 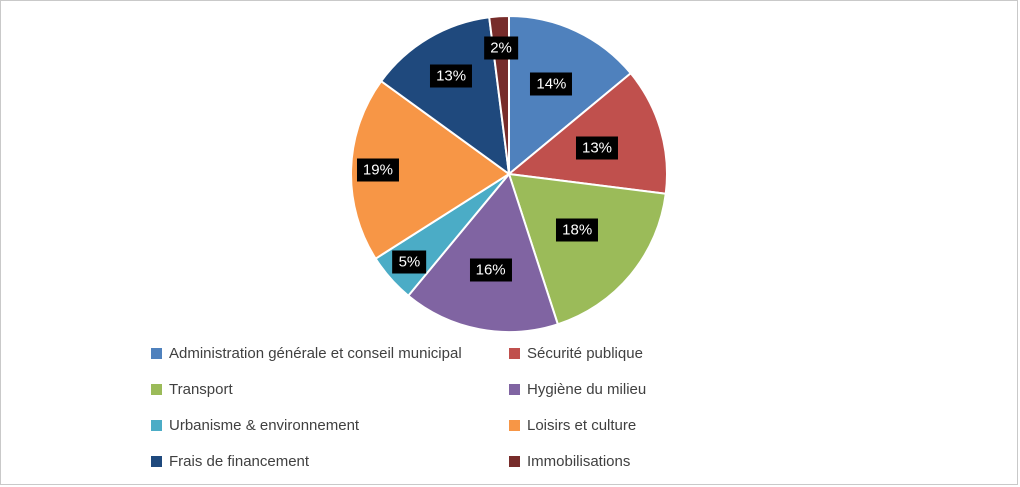 I want to click on data-label-3: 16%, so click(x=490, y=270).